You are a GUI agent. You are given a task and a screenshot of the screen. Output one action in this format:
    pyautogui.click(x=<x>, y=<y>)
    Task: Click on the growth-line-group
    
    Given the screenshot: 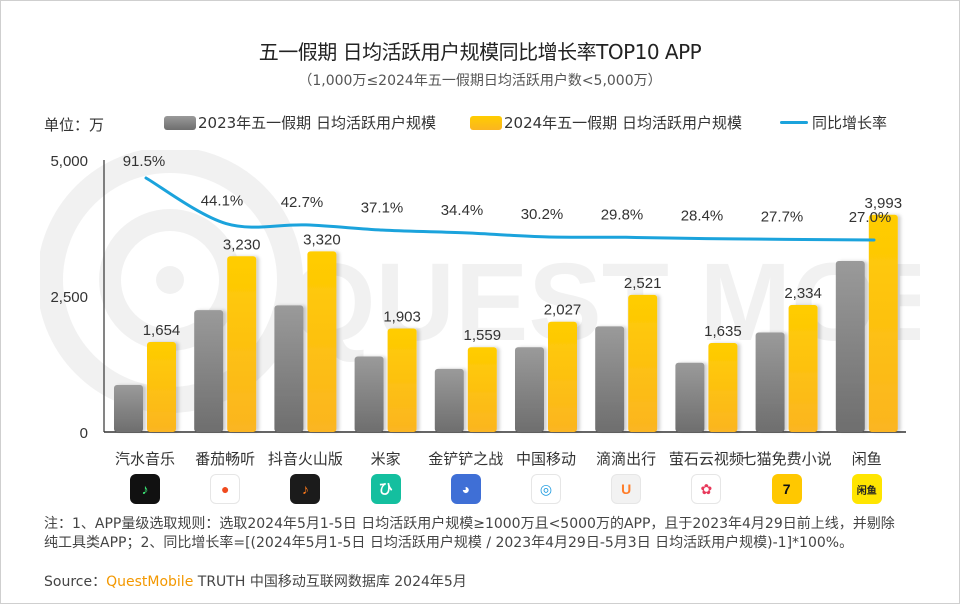 What is the action you would take?
    pyautogui.click(x=510, y=209)
    